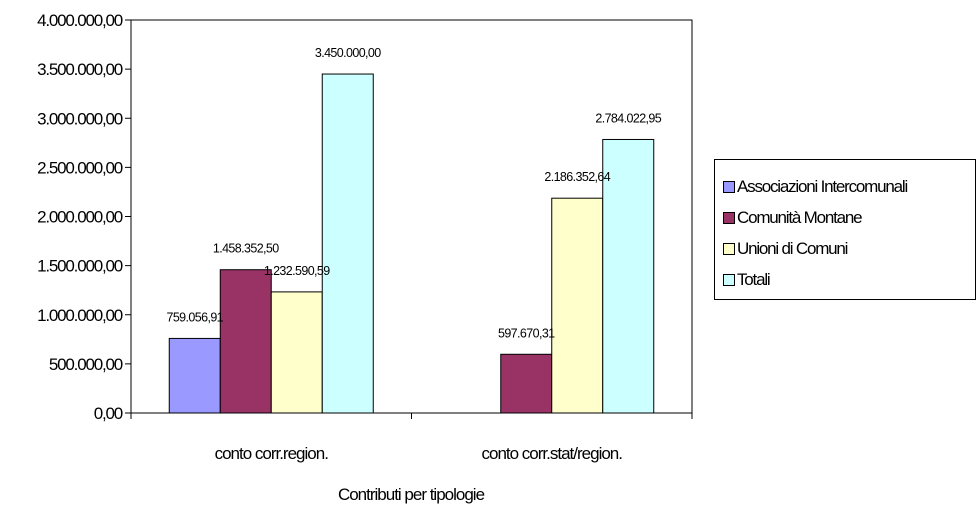 This screenshot has height=507, width=976. Describe the element at coordinates (792, 248) in the screenshot. I see `legend-label: Unioni di Comuni` at that location.